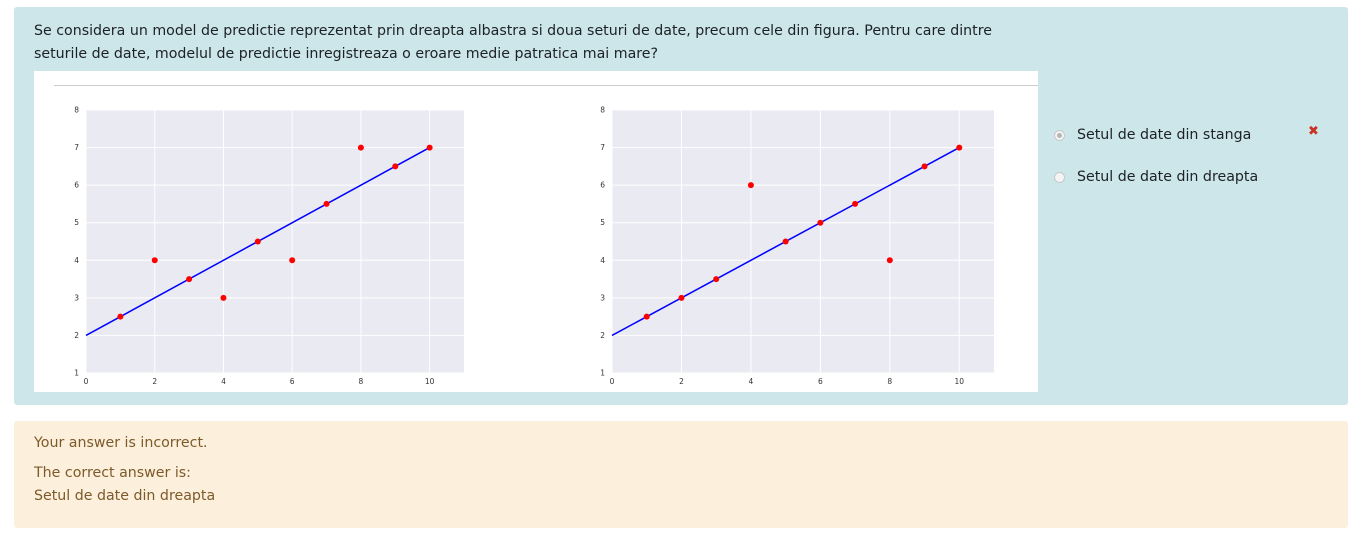 This screenshot has width=1355, height=533. I want to click on answer-option-left: Setul de date din stanga, so click(1152, 135).